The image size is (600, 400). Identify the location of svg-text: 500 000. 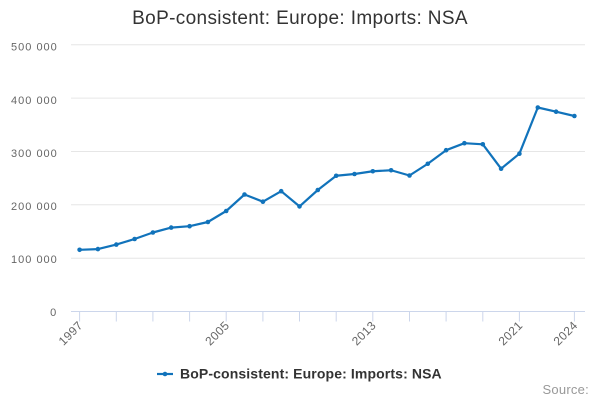
(34, 48).